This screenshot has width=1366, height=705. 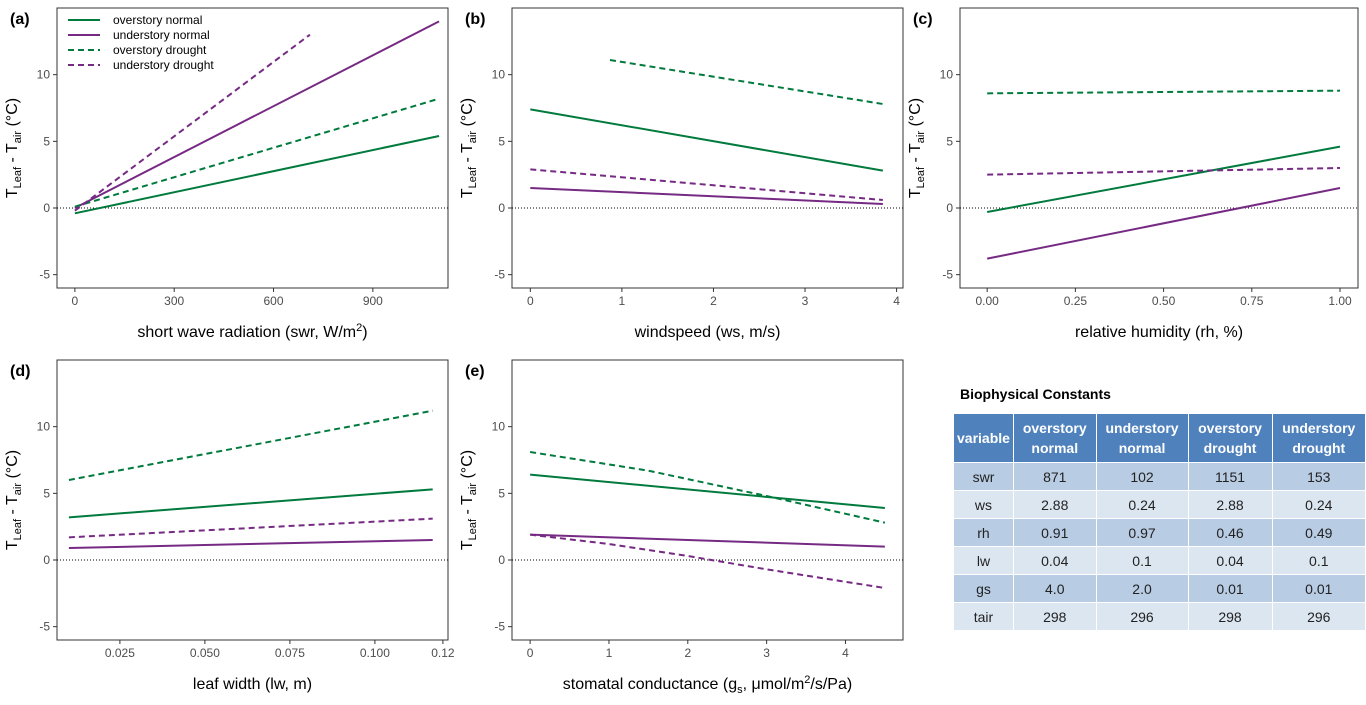 What do you see at coordinates (1142, 588) in the screenshot?
I see `table-cell: 2.0` at bounding box center [1142, 588].